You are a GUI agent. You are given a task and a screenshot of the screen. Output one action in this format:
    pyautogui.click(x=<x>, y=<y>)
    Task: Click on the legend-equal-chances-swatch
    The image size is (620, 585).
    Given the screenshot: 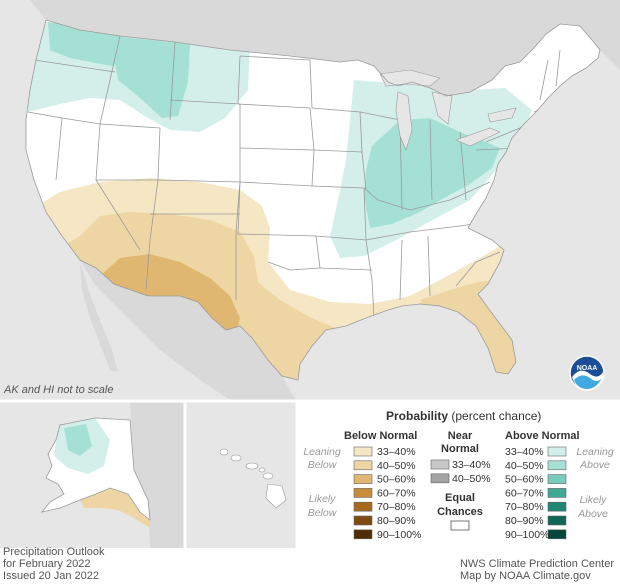 What is the action you would take?
    pyautogui.click(x=460, y=525)
    